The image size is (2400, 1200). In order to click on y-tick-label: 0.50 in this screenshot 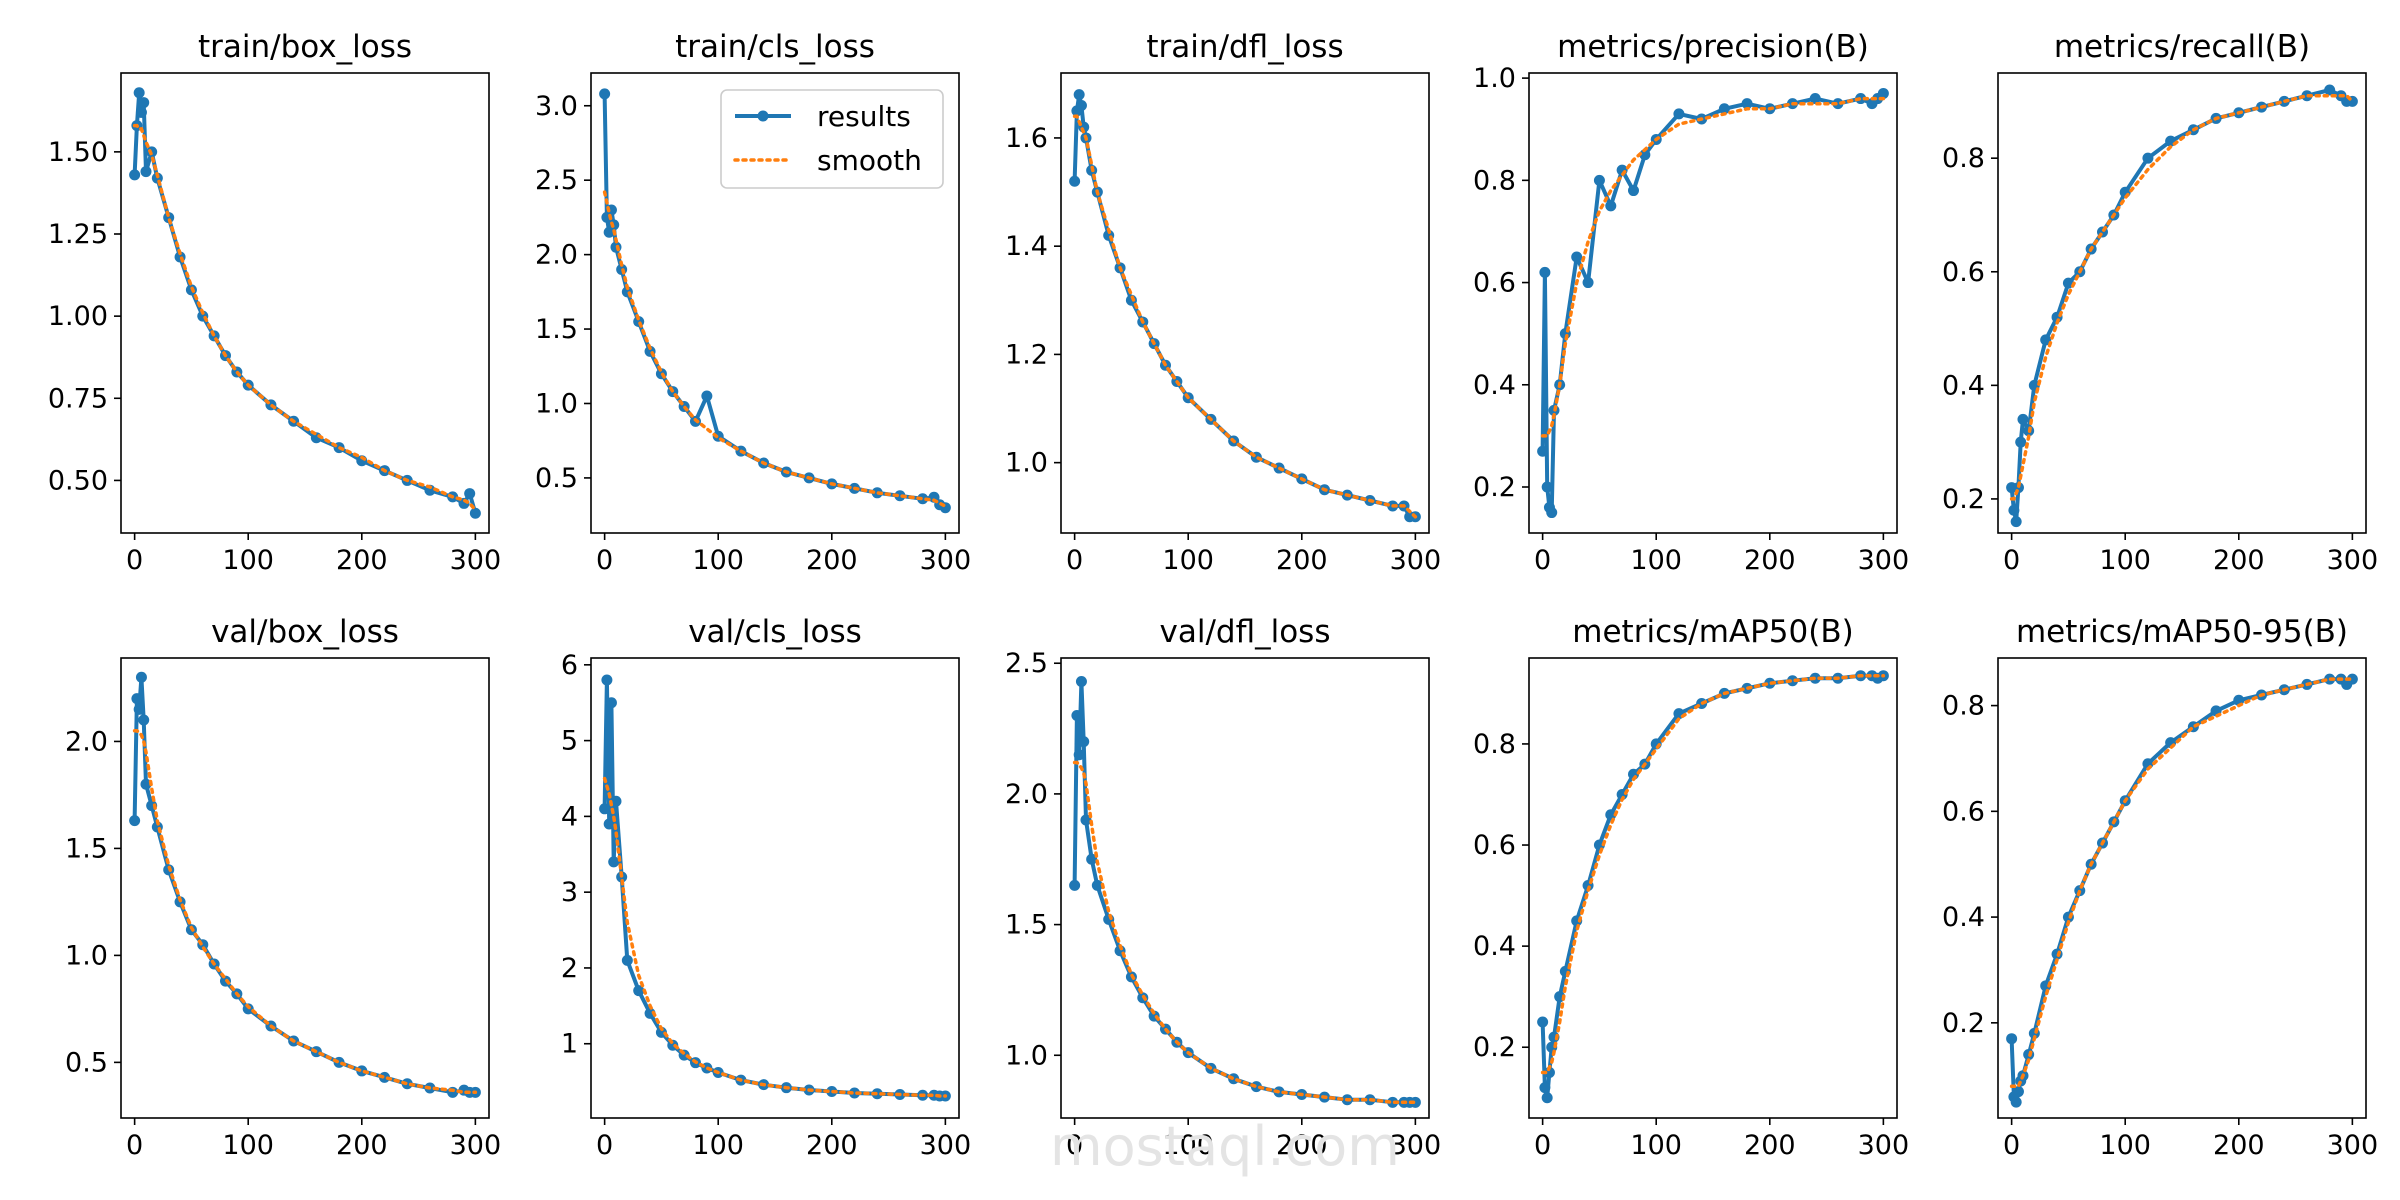, I will do `click(78, 480)`.